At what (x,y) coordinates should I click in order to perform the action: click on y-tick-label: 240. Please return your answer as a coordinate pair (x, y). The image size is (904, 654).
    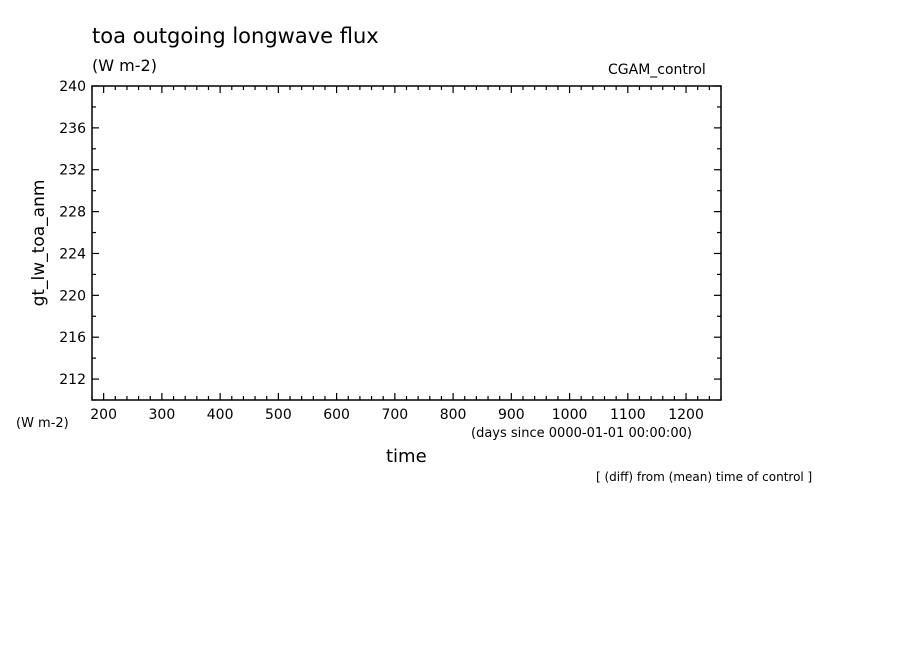
    Looking at the image, I should click on (72, 87).